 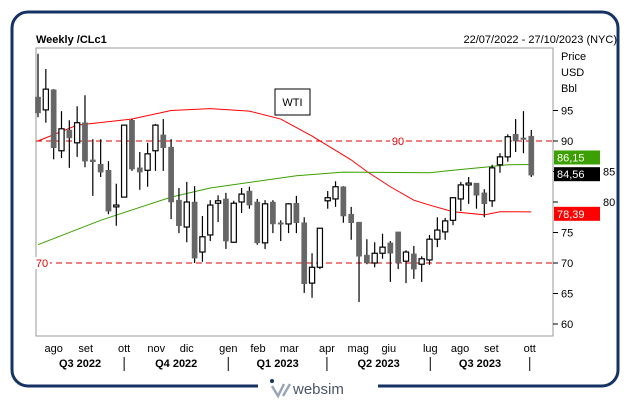 I want to click on logo-dot-icon, so click(x=272, y=381).